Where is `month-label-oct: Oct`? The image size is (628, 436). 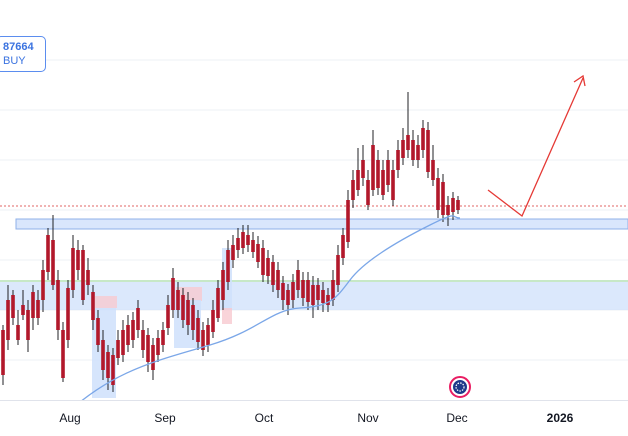
month-label-oct: Oct is located at coordinates (264, 418).